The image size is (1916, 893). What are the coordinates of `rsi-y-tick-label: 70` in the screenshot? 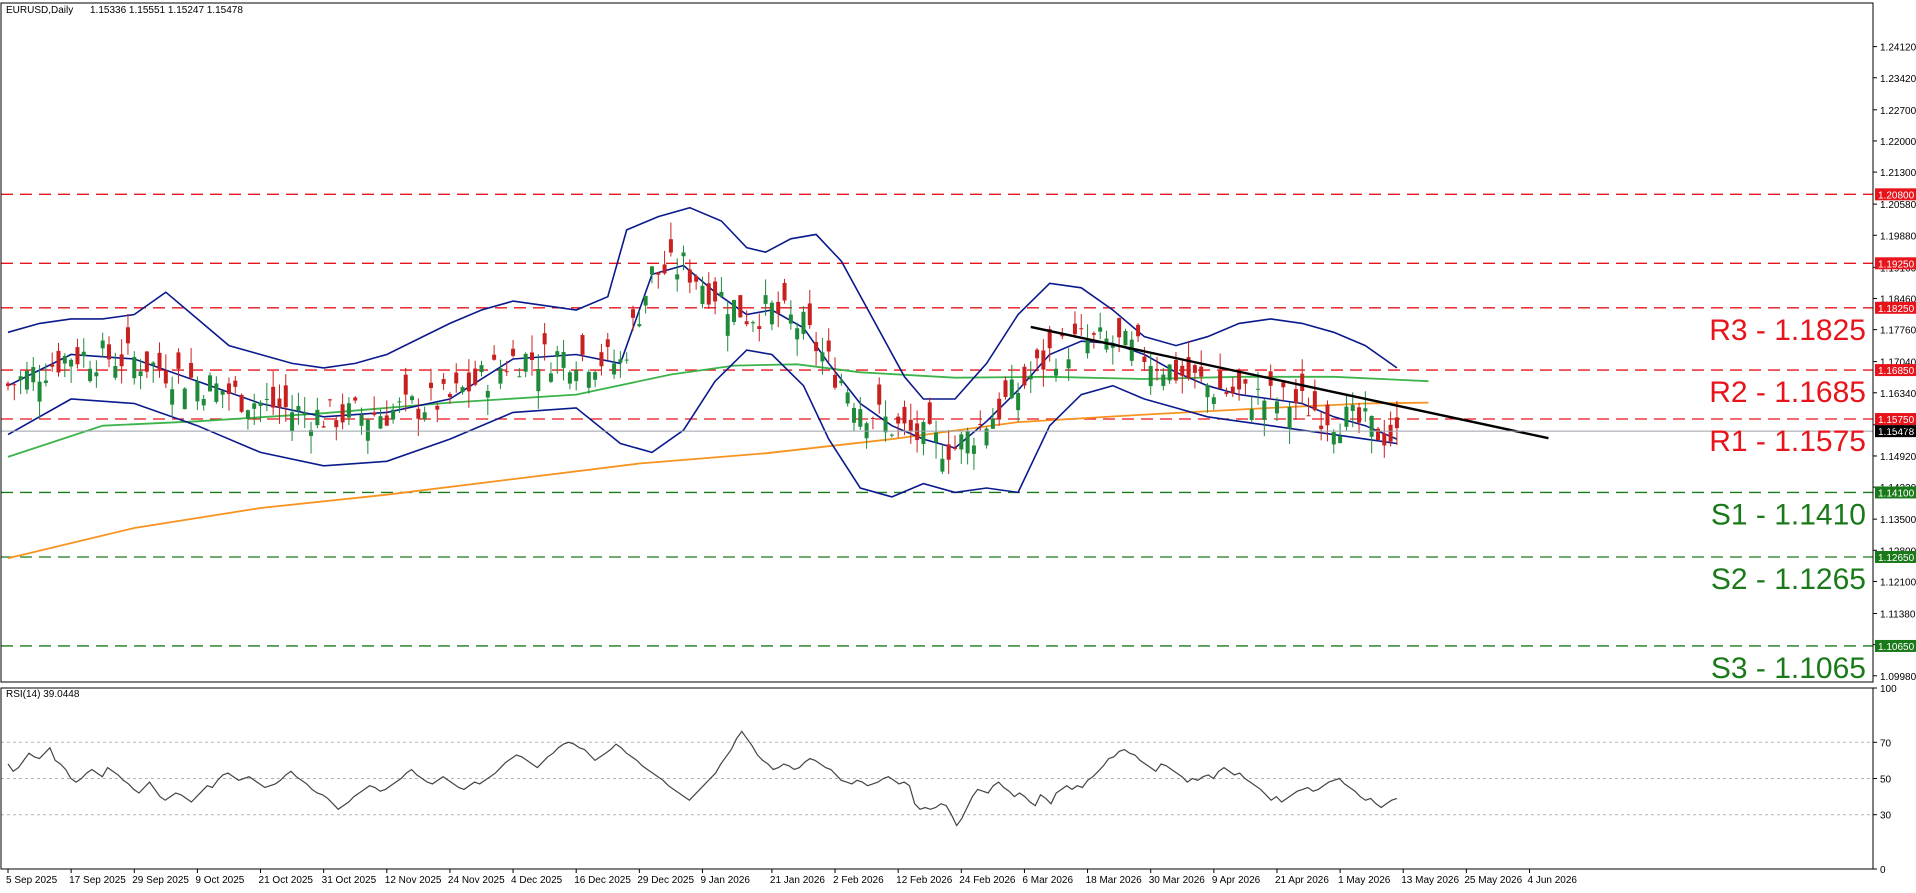 It's located at (1886, 743).